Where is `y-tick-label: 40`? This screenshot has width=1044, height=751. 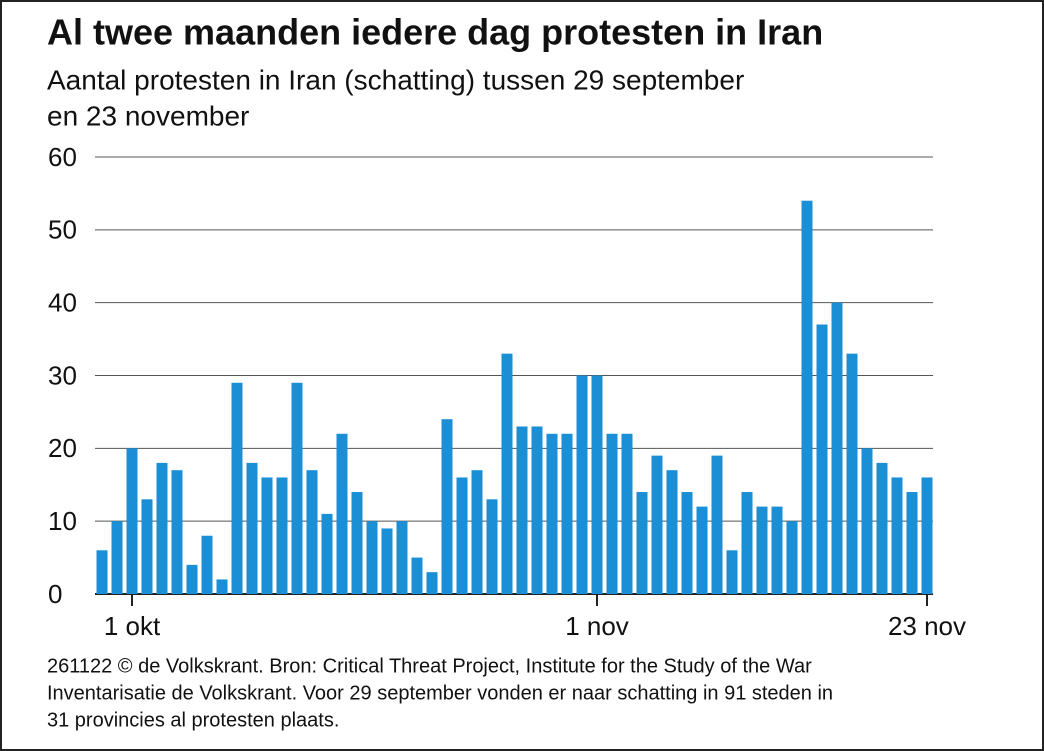 y-tick-label: 40 is located at coordinates (62, 303).